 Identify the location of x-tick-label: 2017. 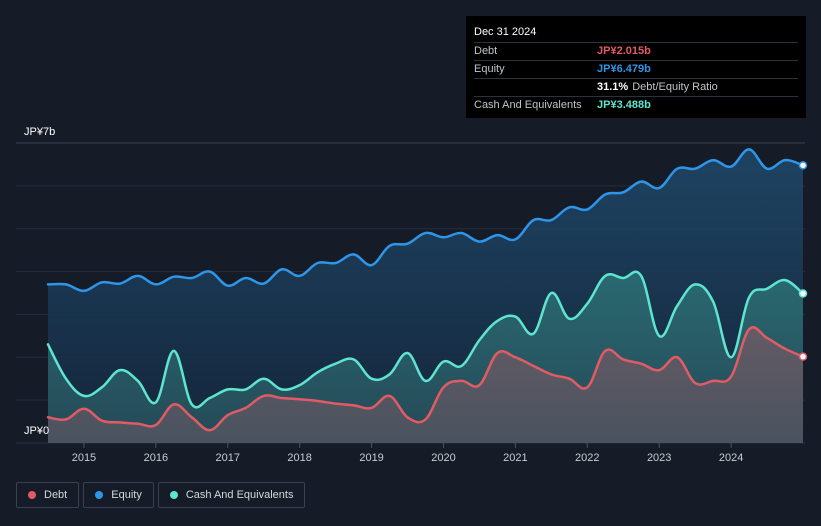
(228, 458).